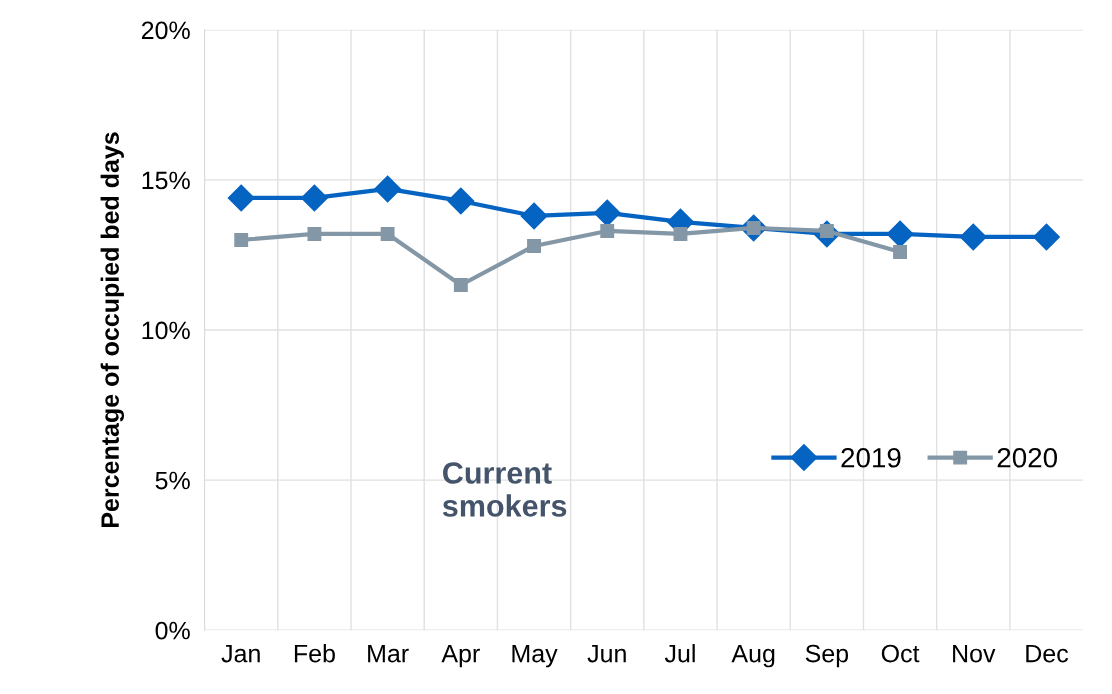  I want to click on x-tick-label: Dec, so click(1047, 653).